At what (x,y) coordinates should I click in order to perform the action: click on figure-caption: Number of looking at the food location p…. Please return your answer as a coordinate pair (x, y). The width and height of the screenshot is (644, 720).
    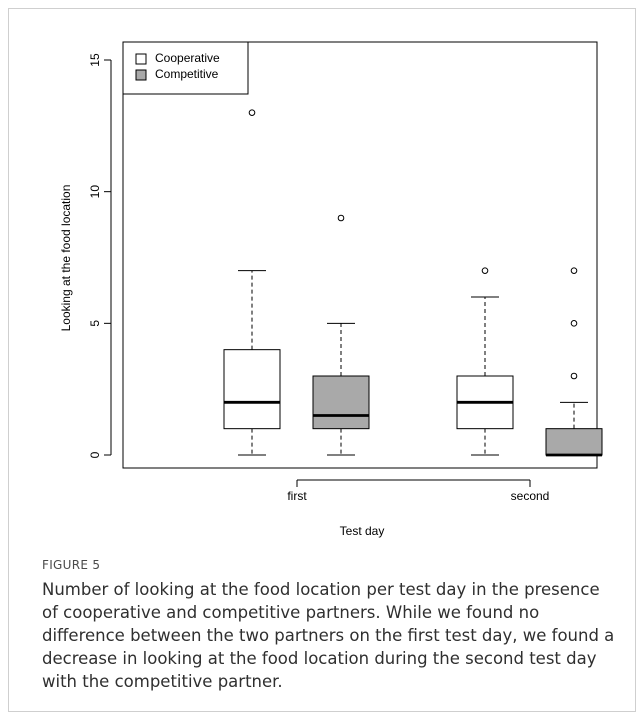
    Looking at the image, I should click on (328, 635).